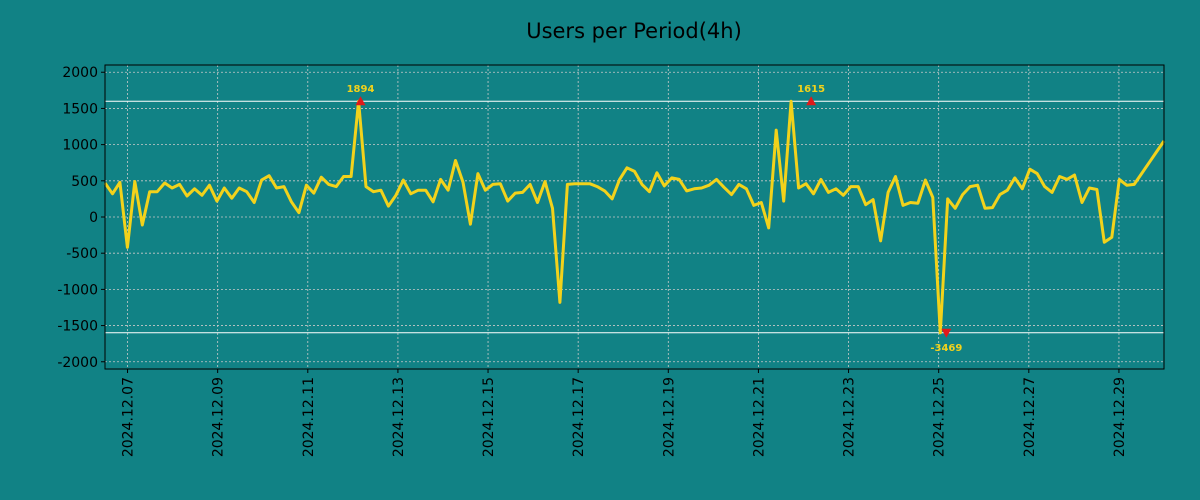 This screenshot has width=1200, height=500. I want to click on x-tick-label: 2024.12.29, so click(1120, 417).